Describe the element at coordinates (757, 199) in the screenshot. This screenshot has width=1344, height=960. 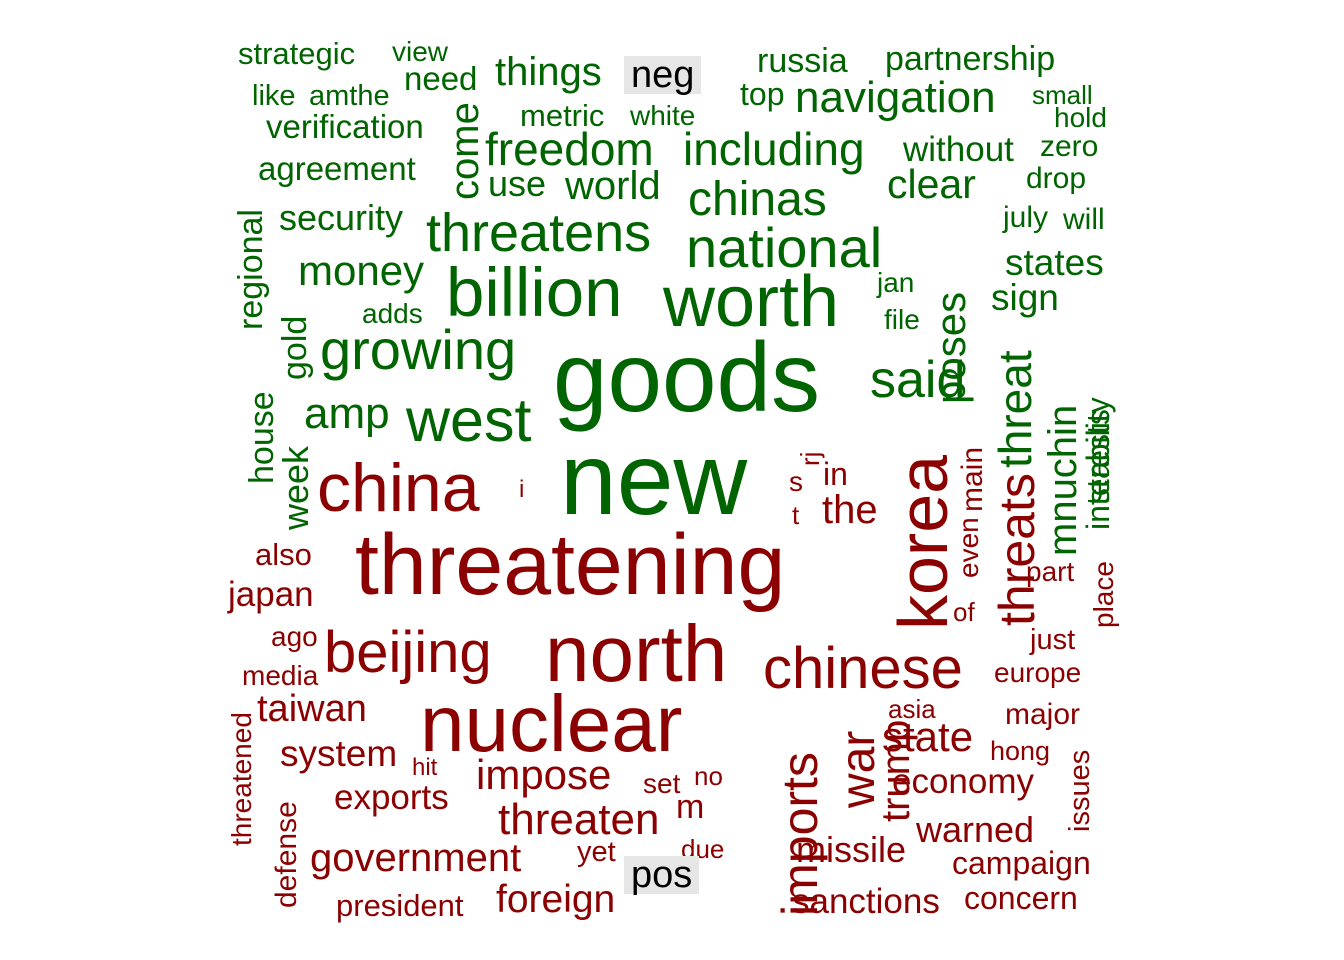
I see `pos-word-chinas-25: chinas` at that location.